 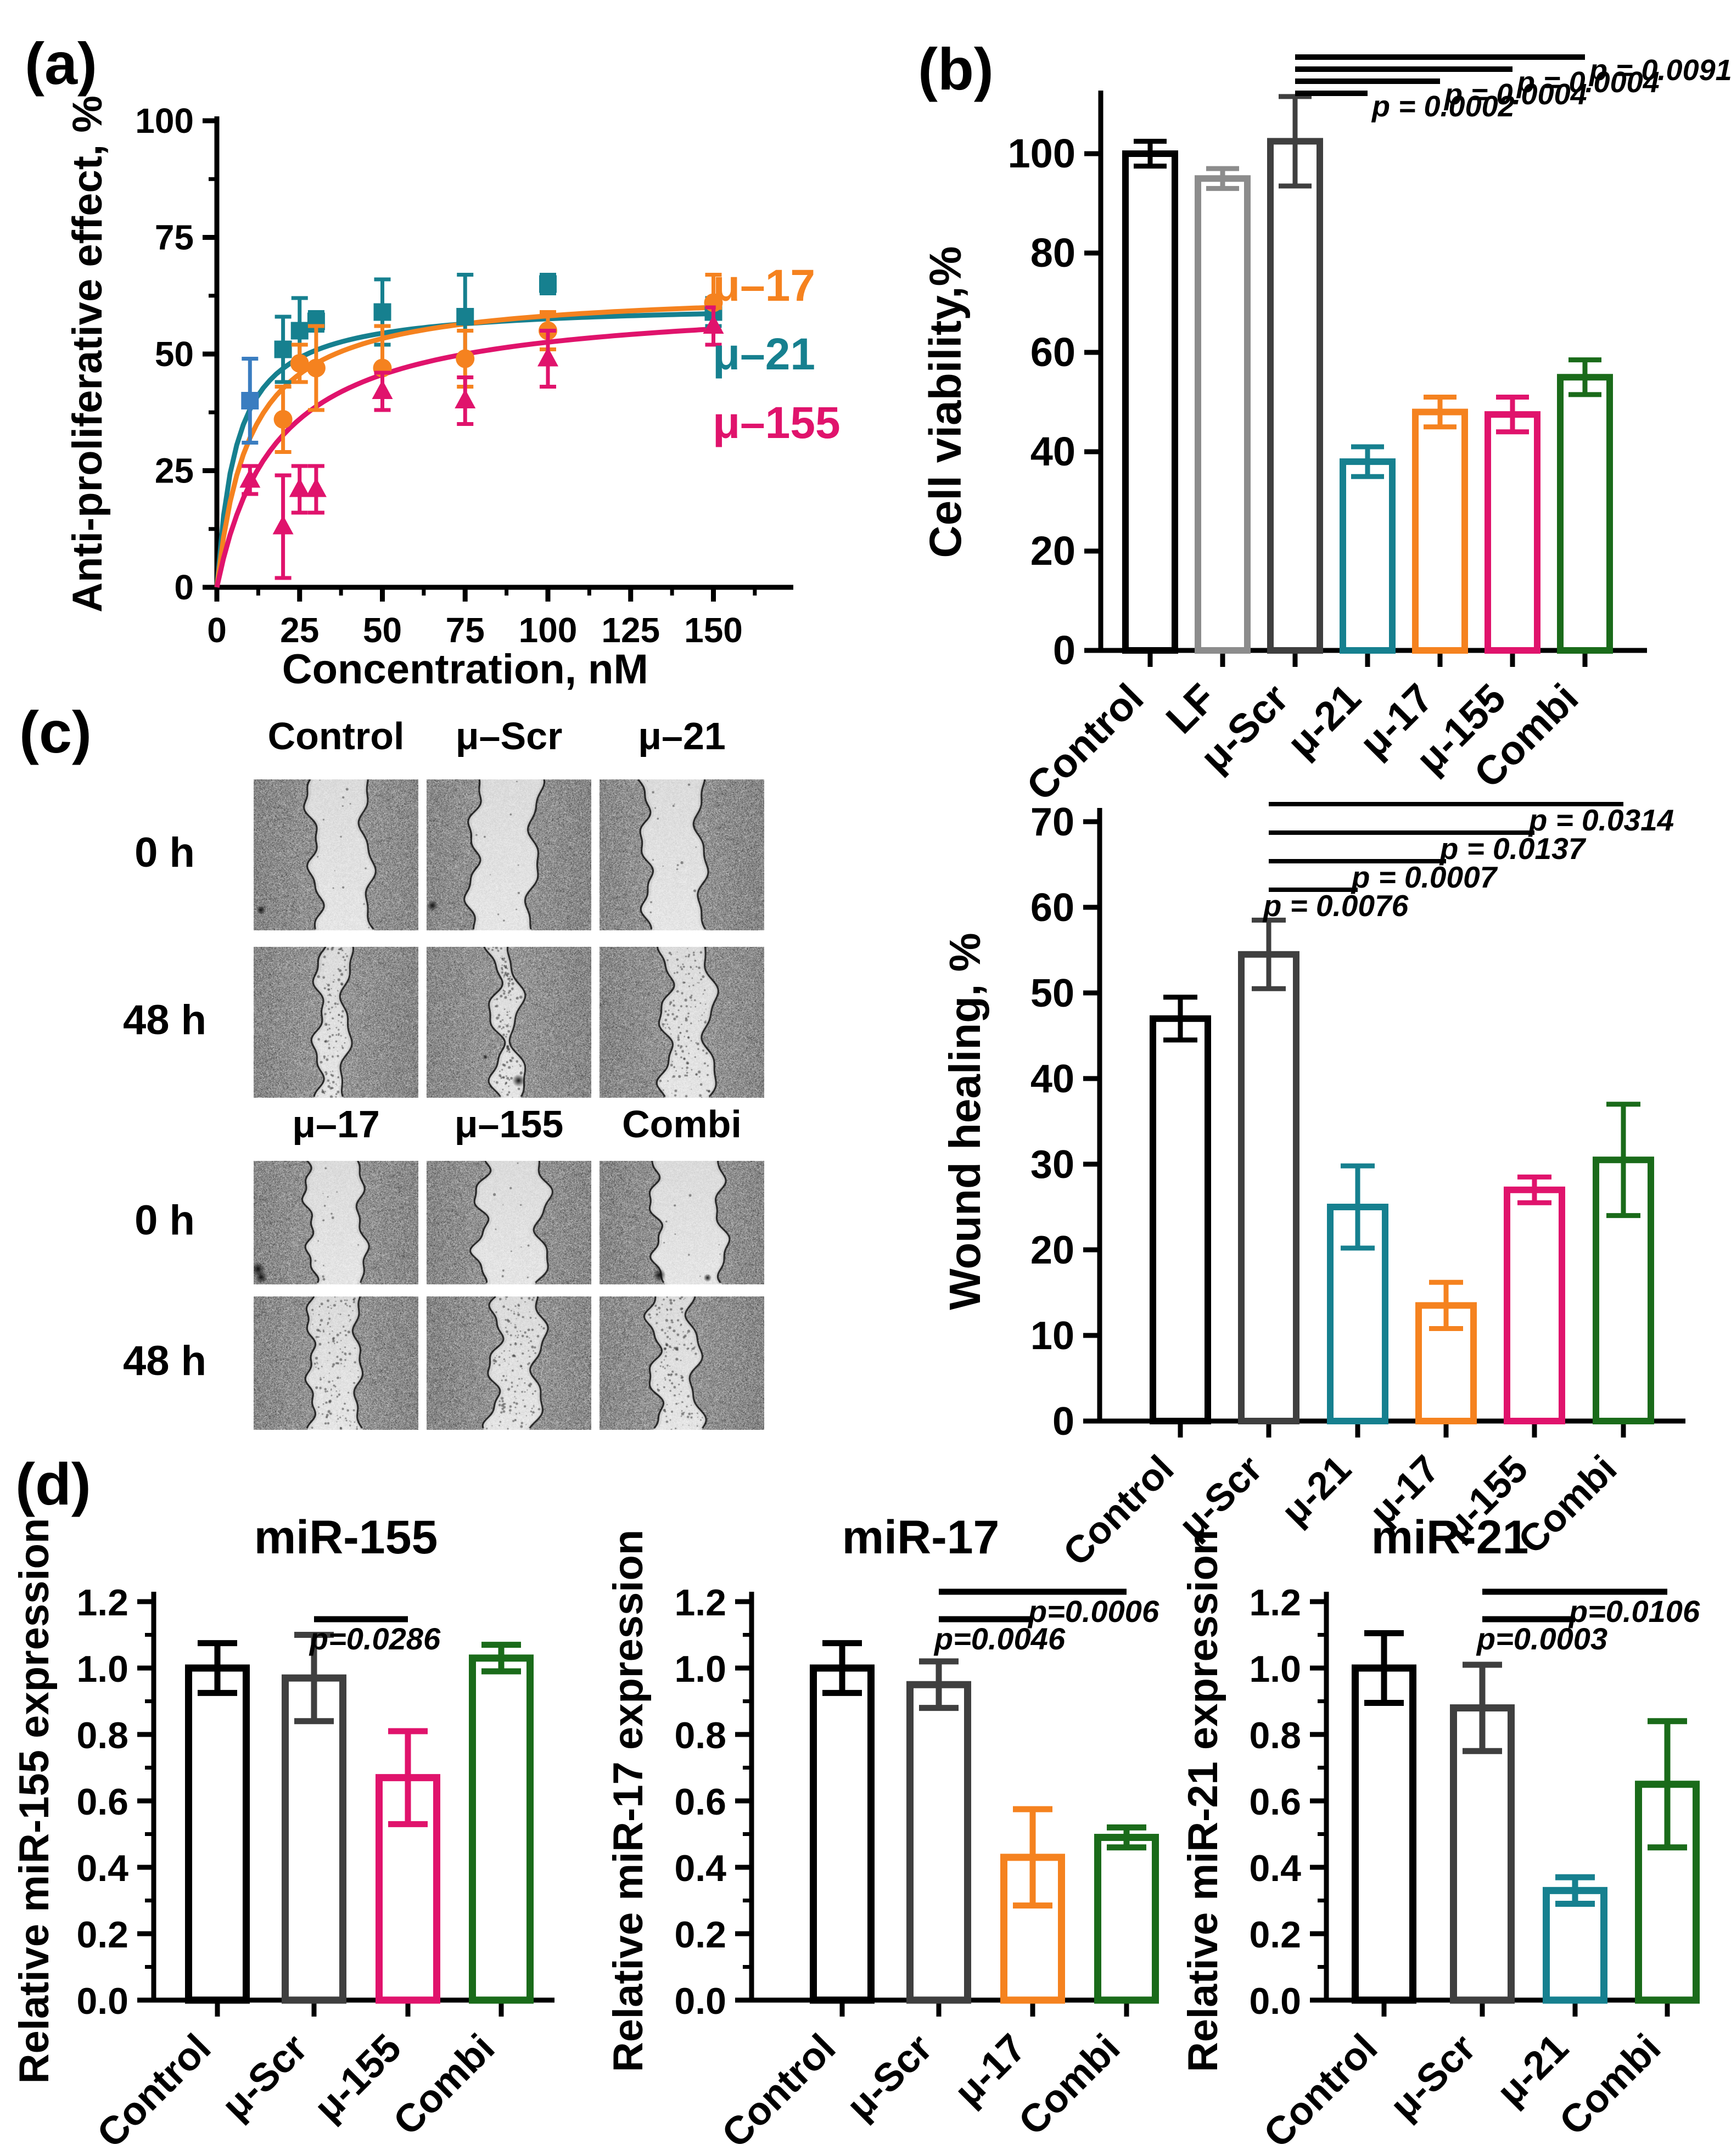 I want to click on wound-column-header: μ–17, so click(x=336, y=1124).